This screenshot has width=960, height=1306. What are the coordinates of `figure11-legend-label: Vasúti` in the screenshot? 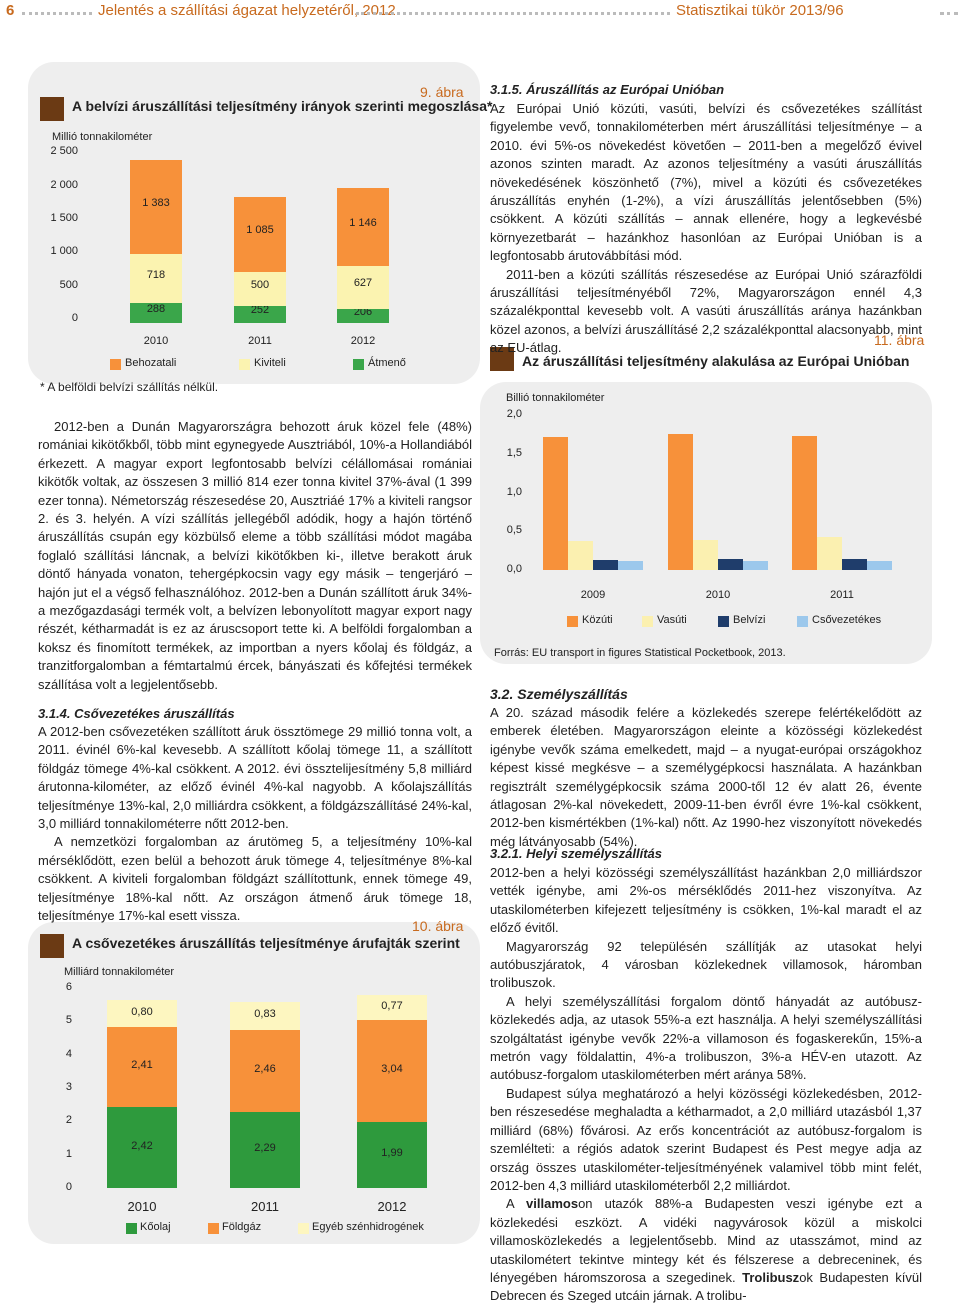 It's located at (672, 620).